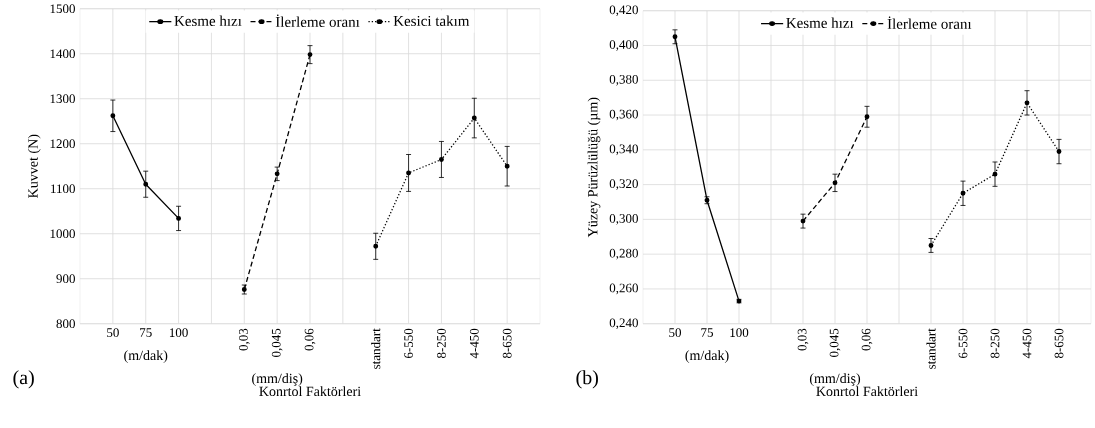 The width and height of the screenshot is (1095, 428). What do you see at coordinates (623, 254) in the screenshot?
I see `y-tick-label: 0,280` at bounding box center [623, 254].